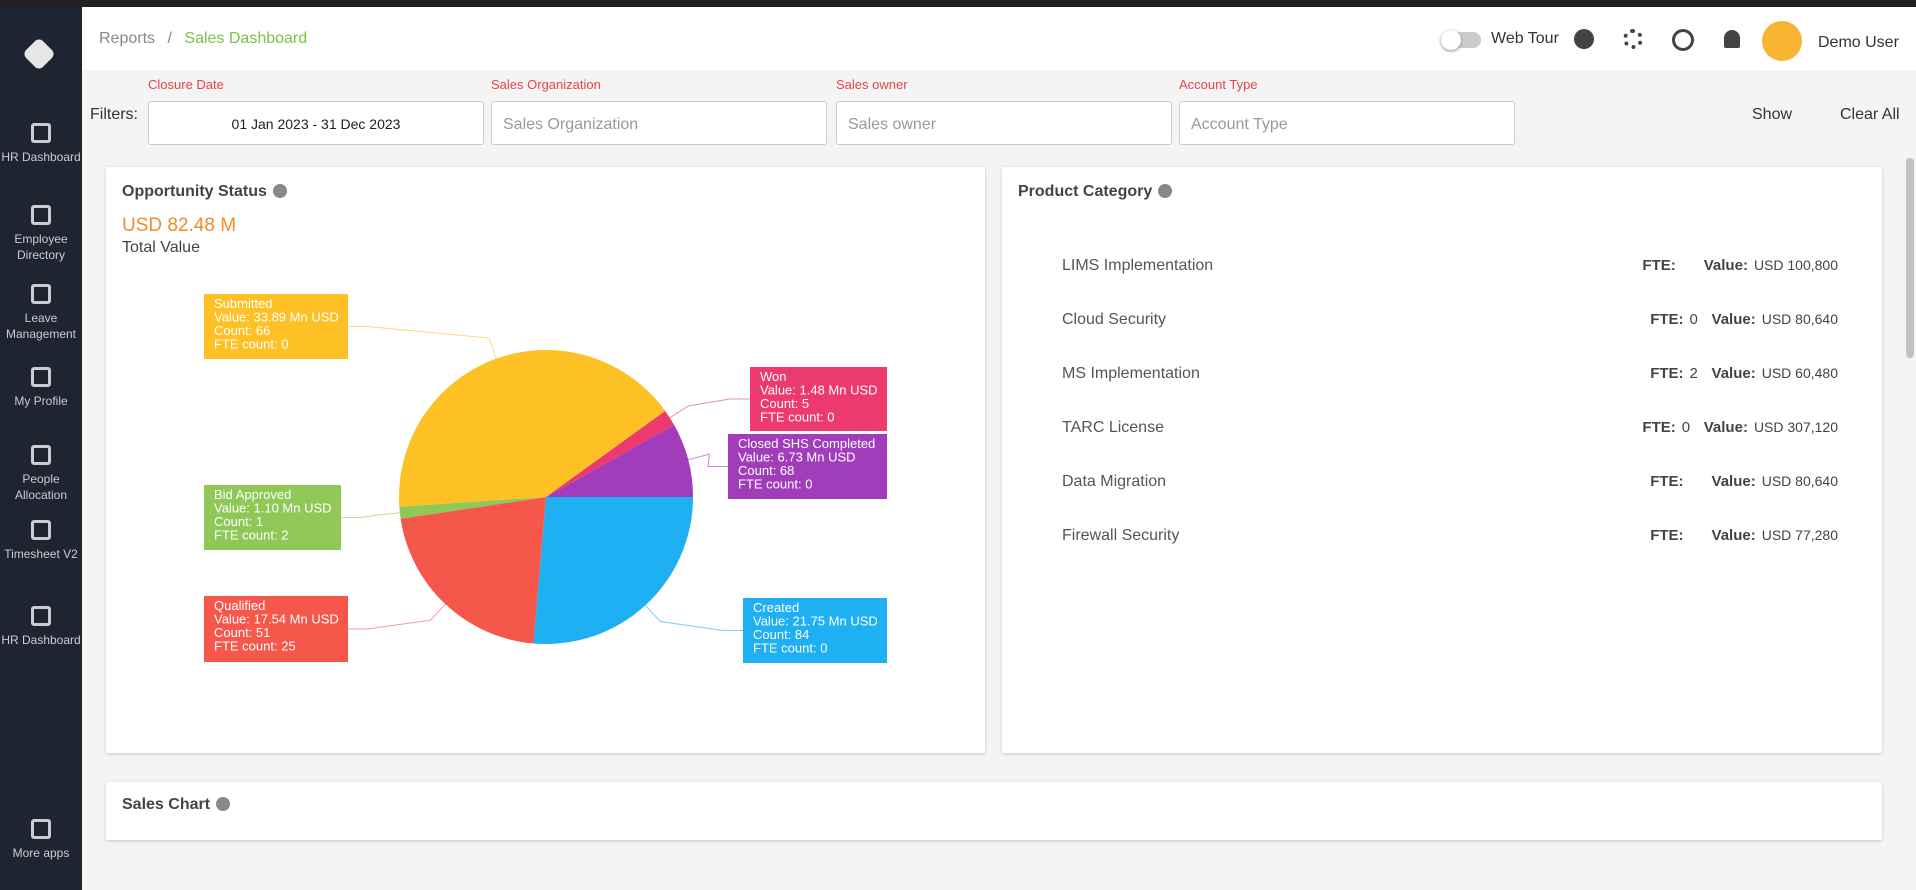  What do you see at coordinates (161, 247) in the screenshot?
I see `total-label: Total Value` at bounding box center [161, 247].